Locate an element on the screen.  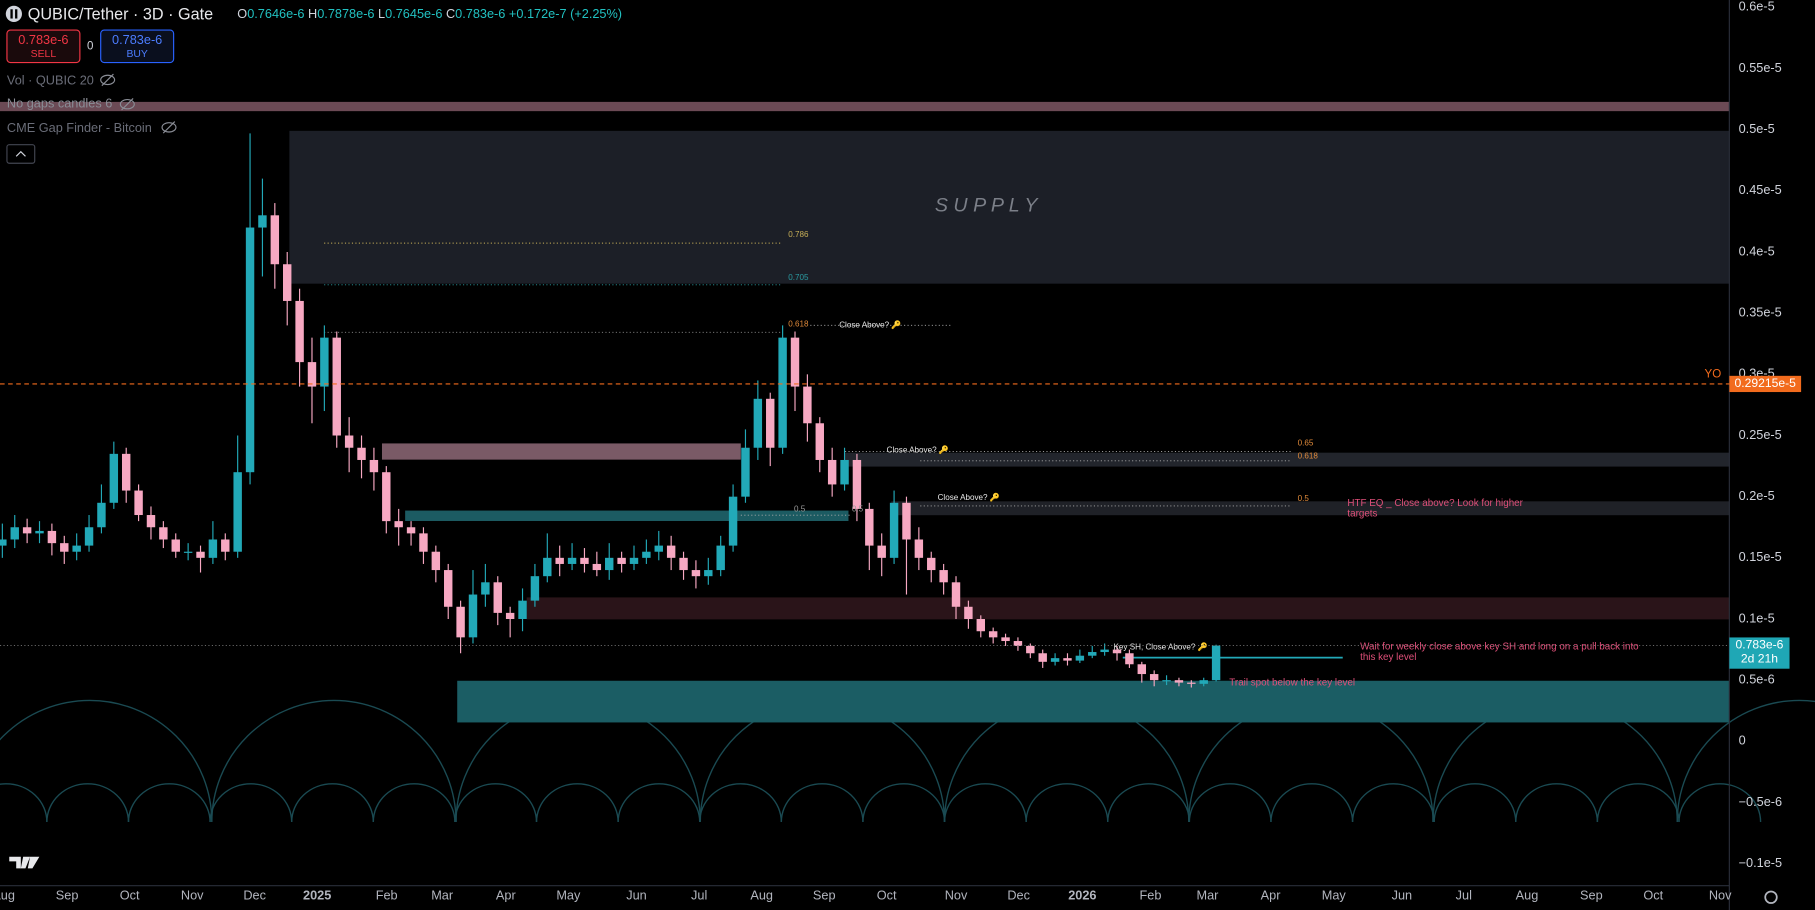
x-tick-label: Sep is located at coordinates (1591, 894).